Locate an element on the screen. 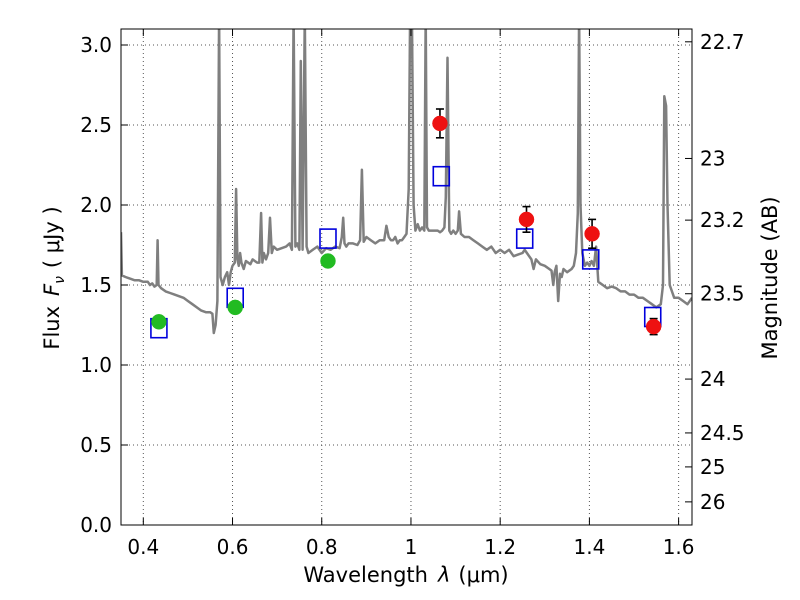 This screenshot has height=600, width=800. y-tick-label: 3.0 is located at coordinates (96, 45).